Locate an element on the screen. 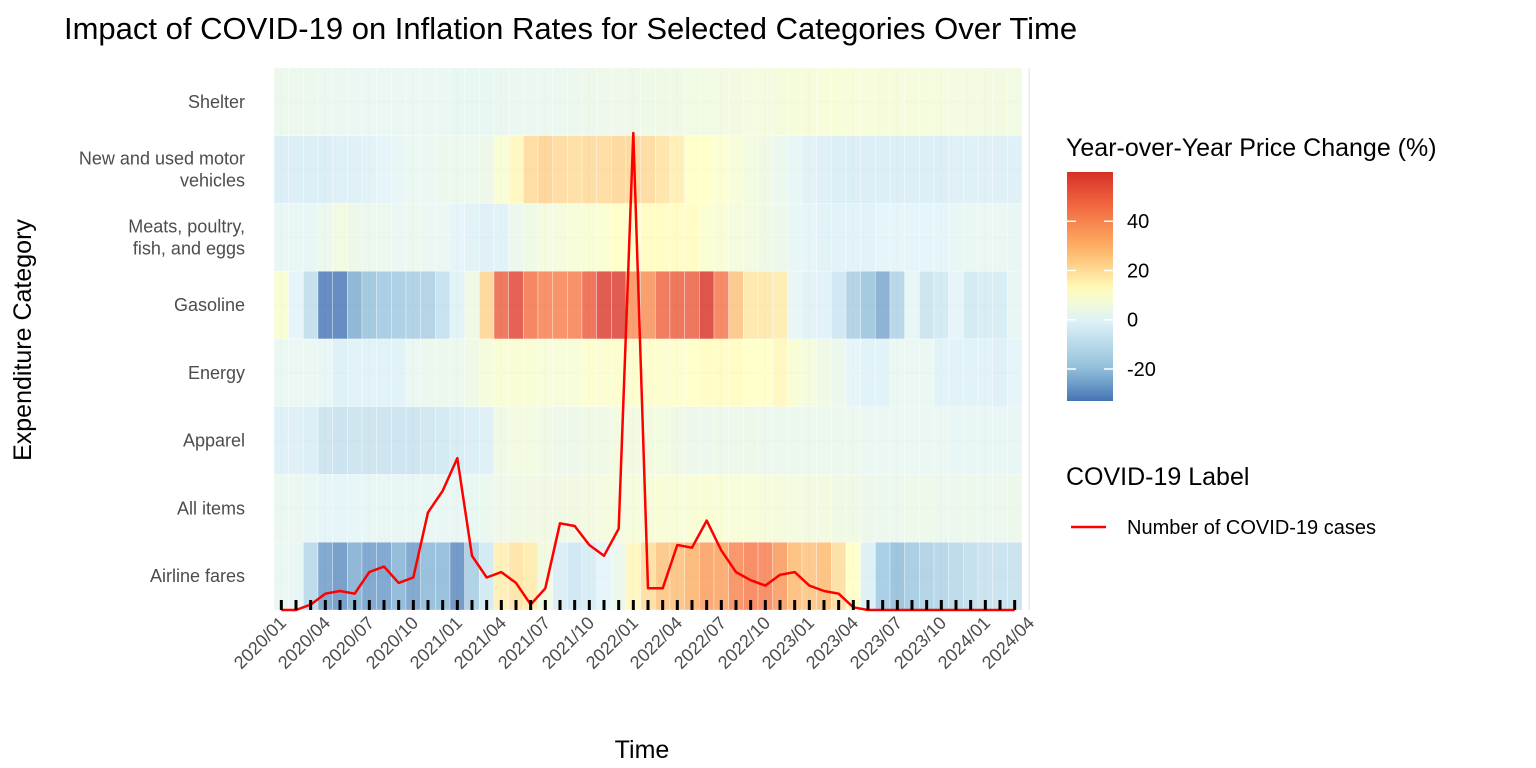 This screenshot has height=768, width=1536. fill-legend-colorbar is located at coordinates (1090, 286).